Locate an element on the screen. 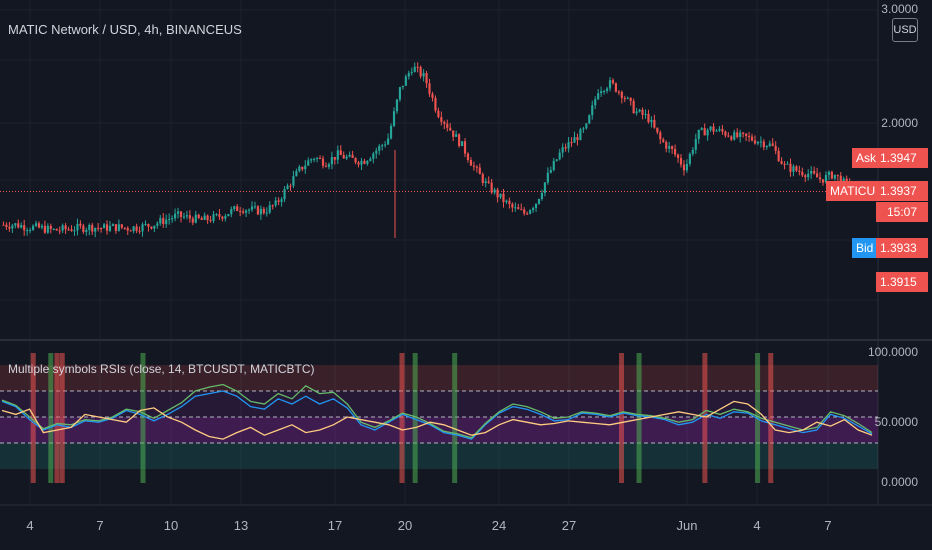 The image size is (932, 550). overbought-zone is located at coordinates (439, 378).